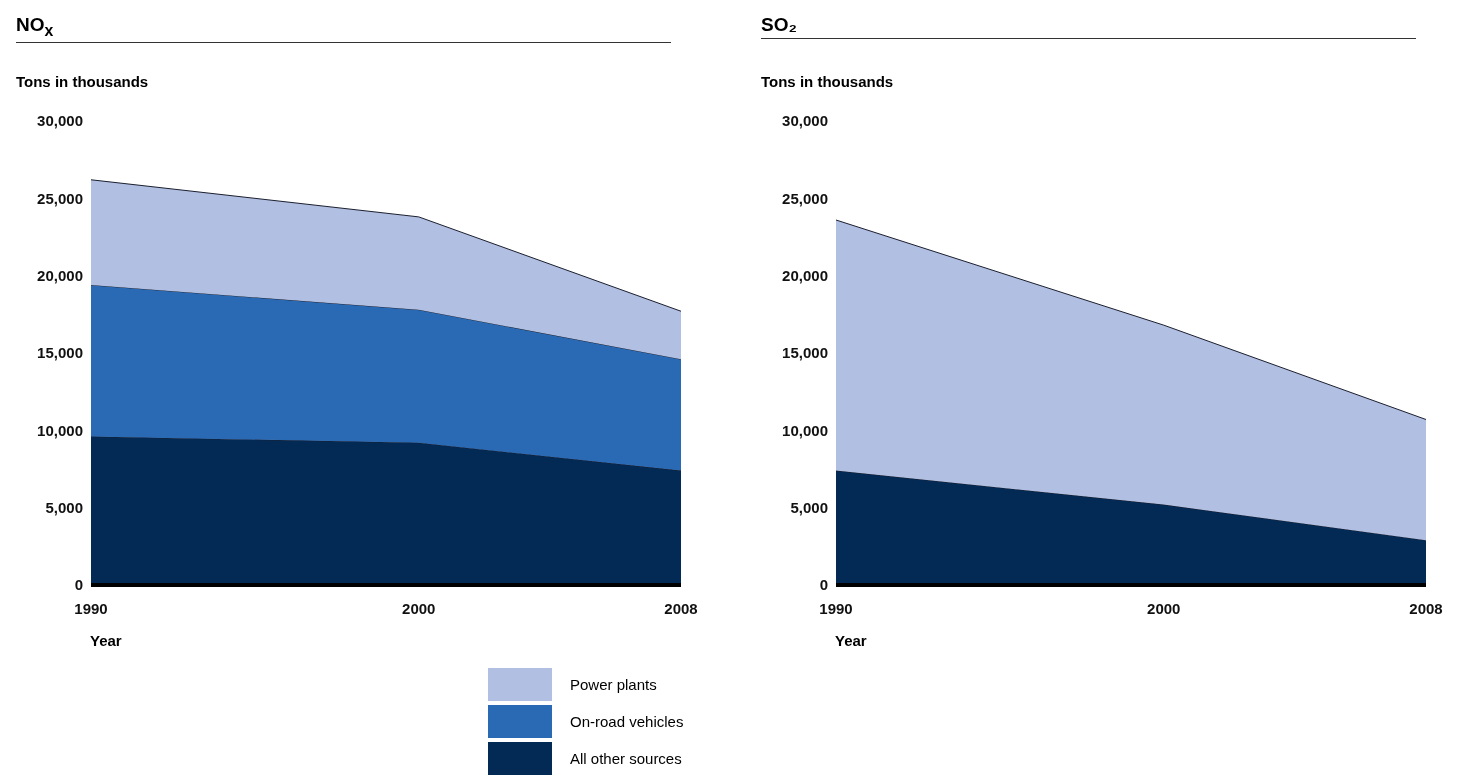 This screenshot has width=1465, height=783. What do you see at coordinates (613, 684) in the screenshot?
I see `legend-label: Power plants` at bounding box center [613, 684].